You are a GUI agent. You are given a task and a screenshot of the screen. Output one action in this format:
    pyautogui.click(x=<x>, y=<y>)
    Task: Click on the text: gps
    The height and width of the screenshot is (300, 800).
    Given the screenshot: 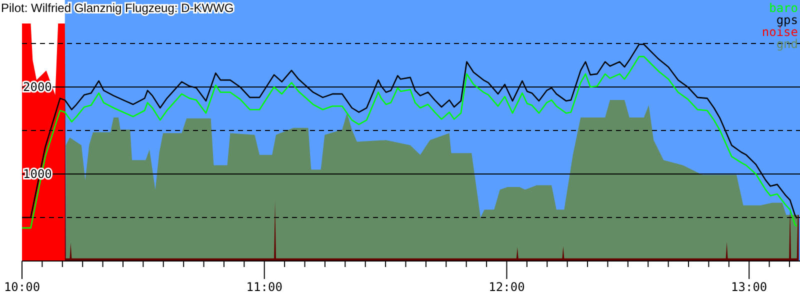 What is the action you would take?
    pyautogui.click(x=787, y=20)
    